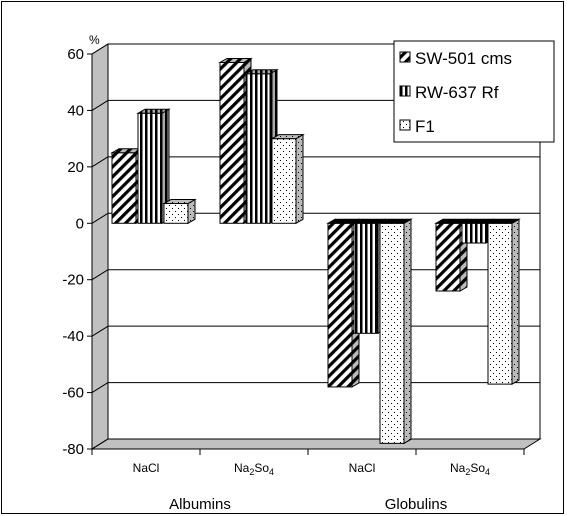 This screenshot has width=567, height=516. I want to click on y-tick-label: 40, so click(75, 110).